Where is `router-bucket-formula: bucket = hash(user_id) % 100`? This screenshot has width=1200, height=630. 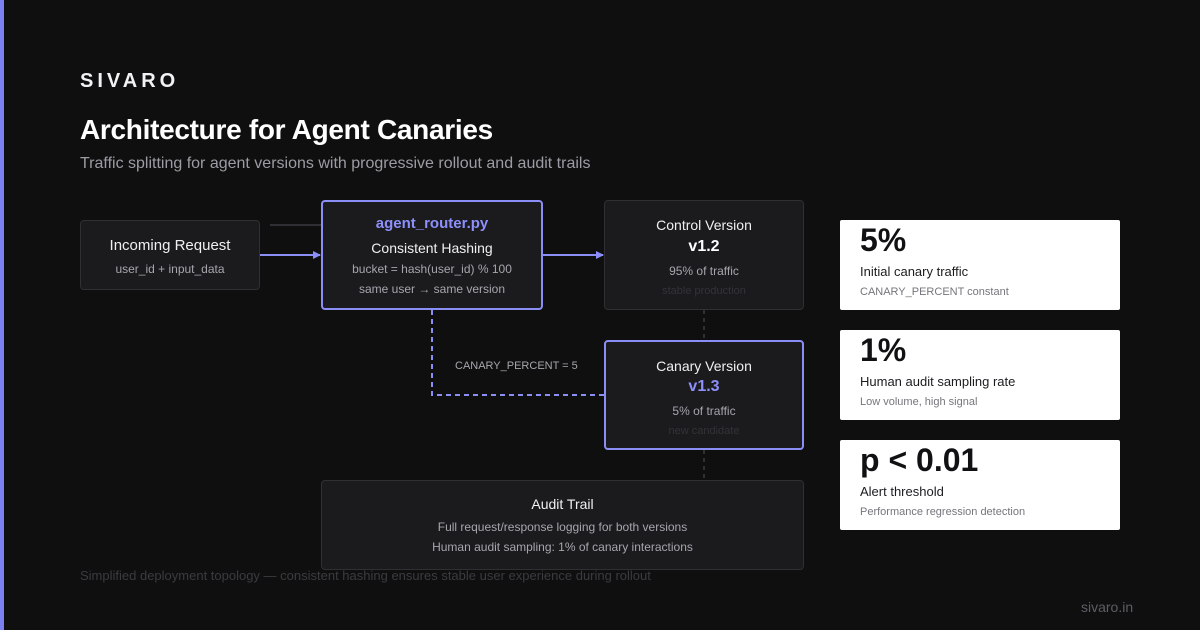
router-bucket-formula: bucket = hash(user_id) % 100 is located at coordinates (432, 269).